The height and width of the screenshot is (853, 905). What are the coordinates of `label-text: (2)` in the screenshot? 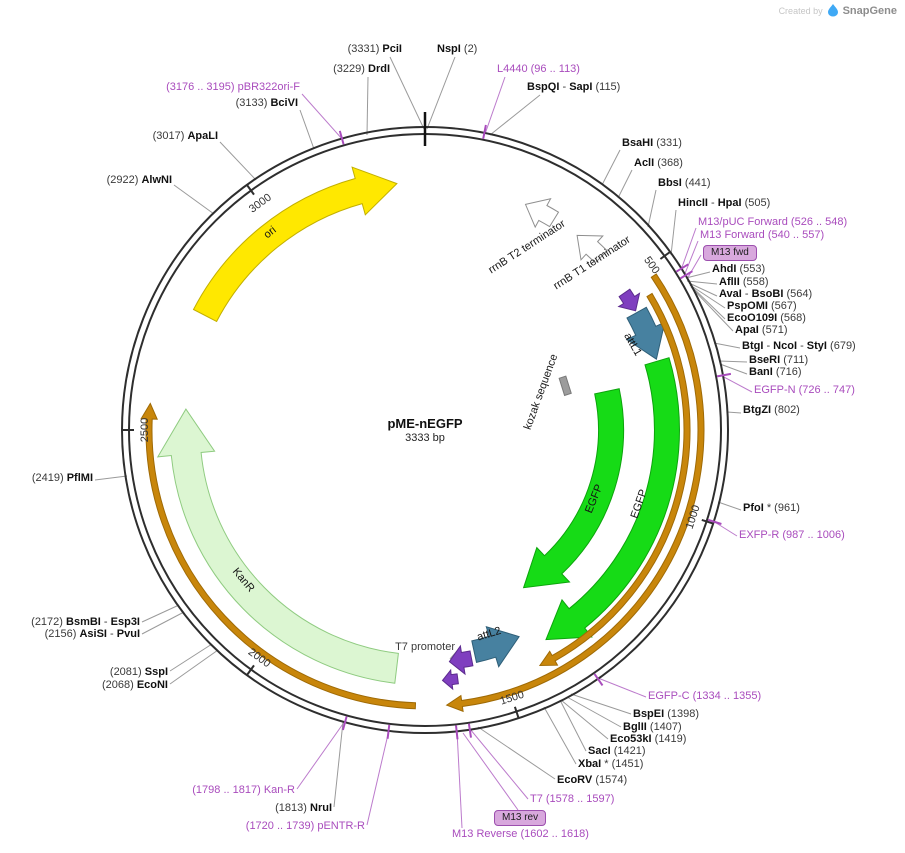 It's located at (469, 49).